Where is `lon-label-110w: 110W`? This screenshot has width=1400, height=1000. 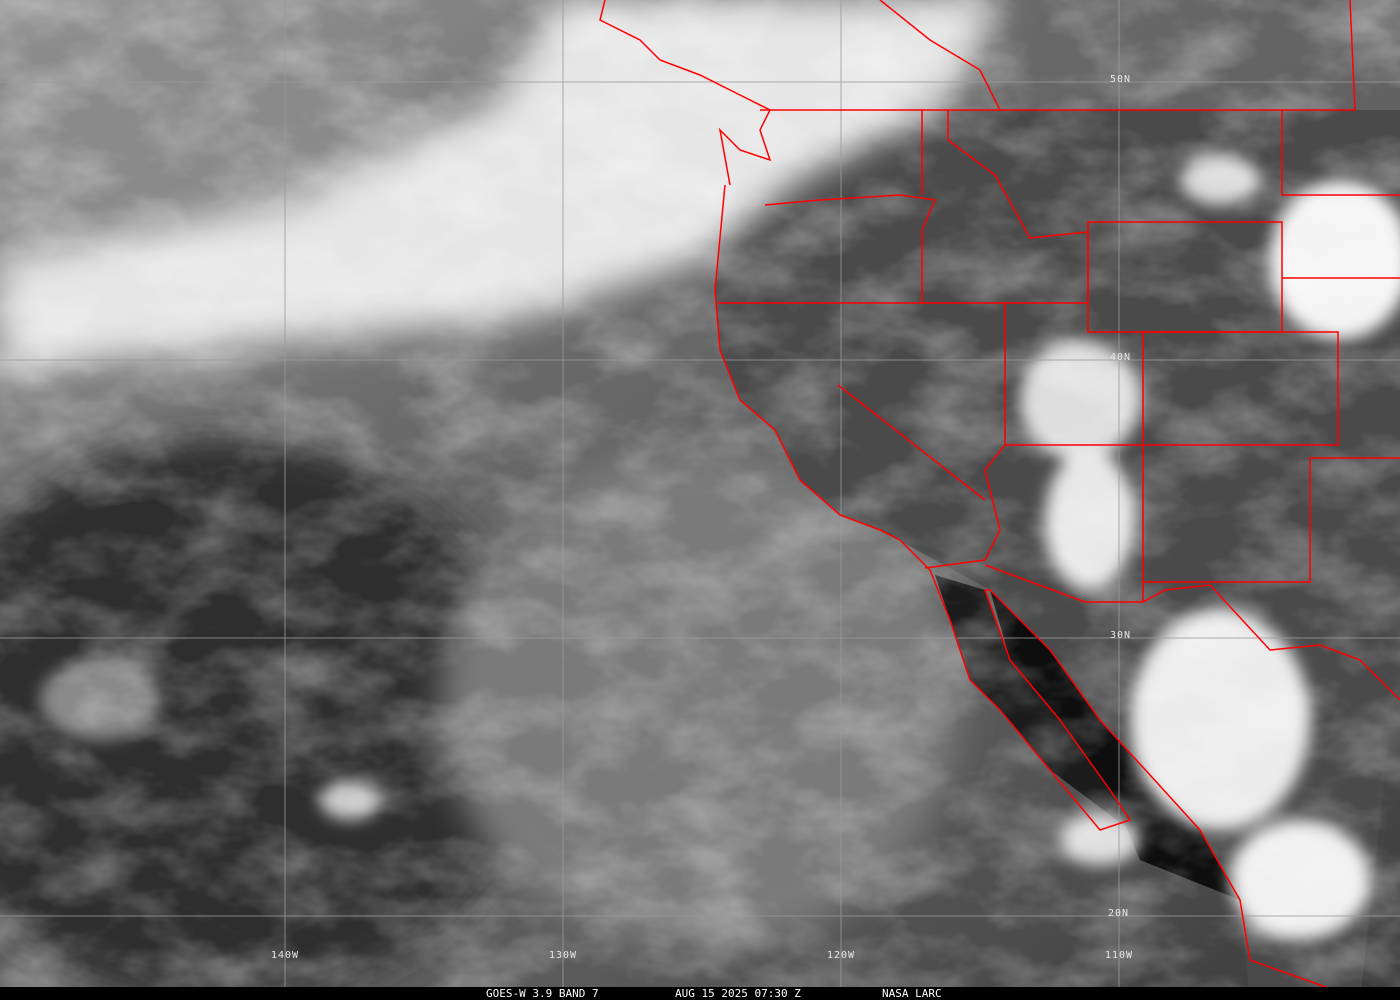 lon-label-110w: 110W is located at coordinates (1119, 955).